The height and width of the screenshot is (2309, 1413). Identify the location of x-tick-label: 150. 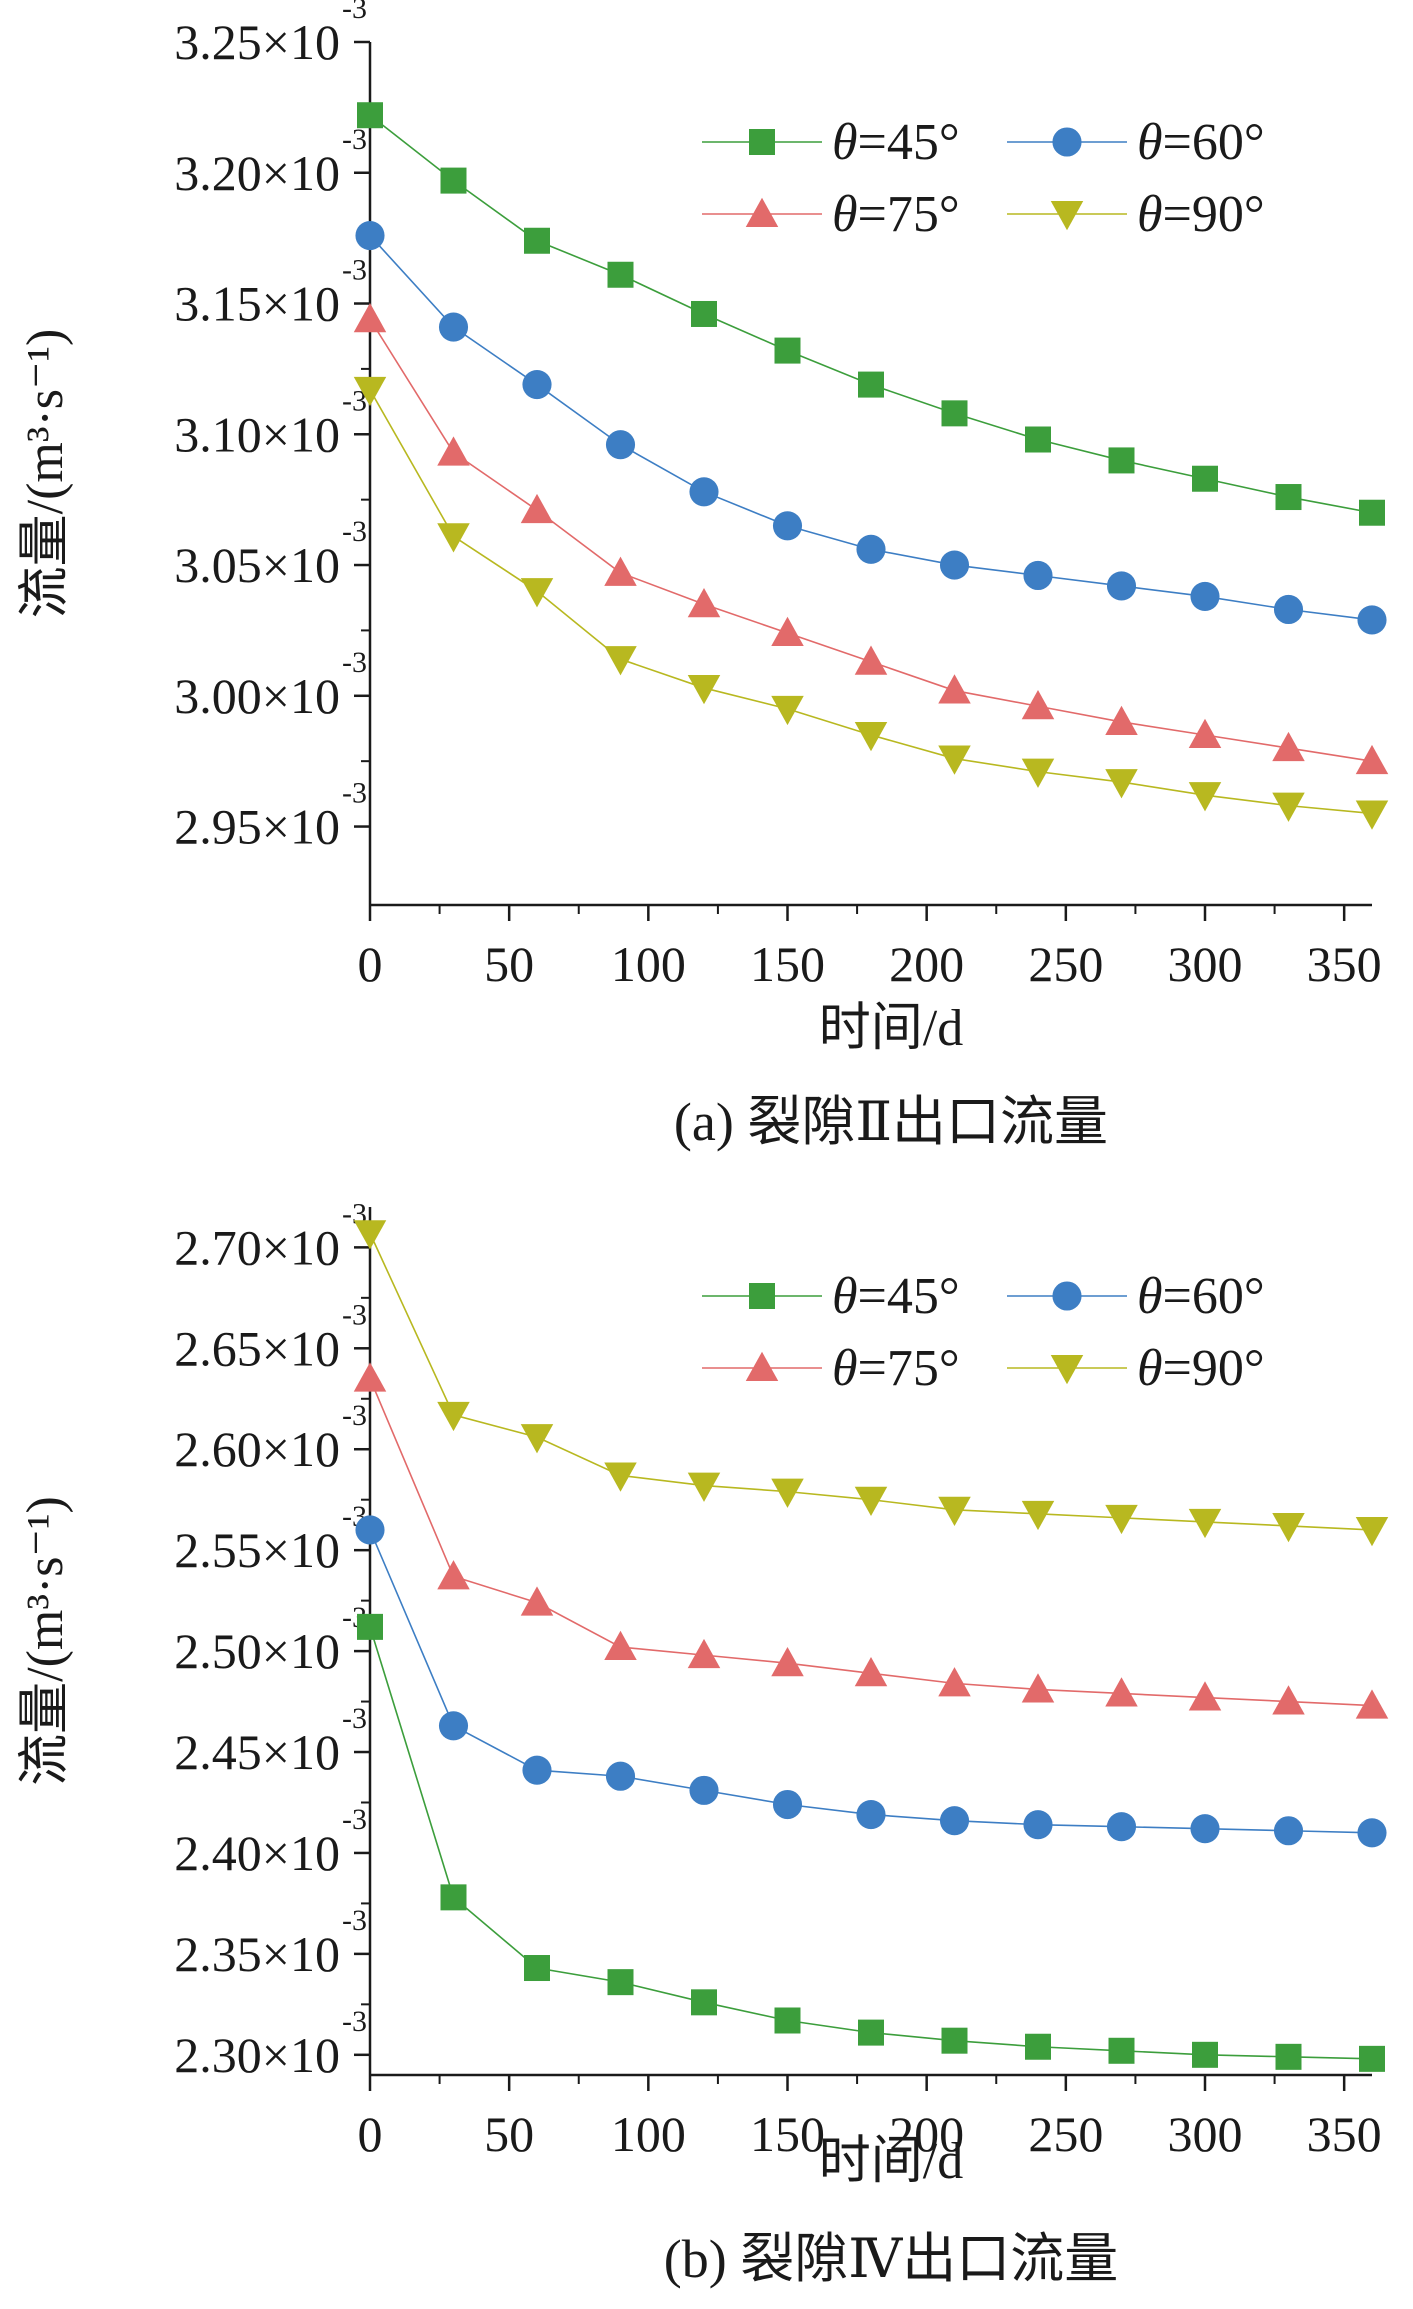
(787, 2134).